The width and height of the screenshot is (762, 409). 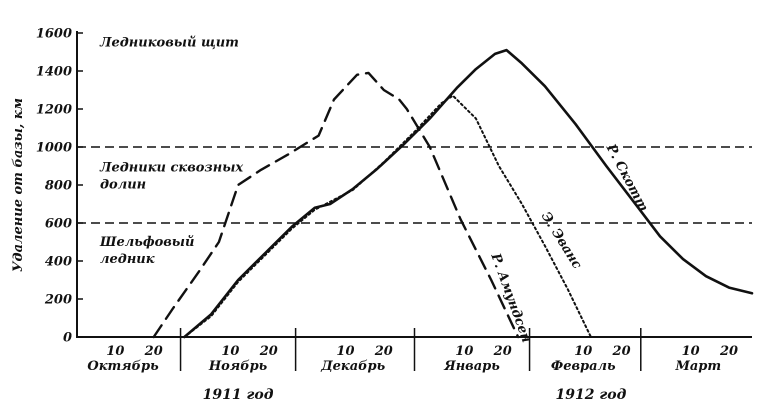 I want to click on x-month-label: Ноябрь, so click(x=238, y=366).